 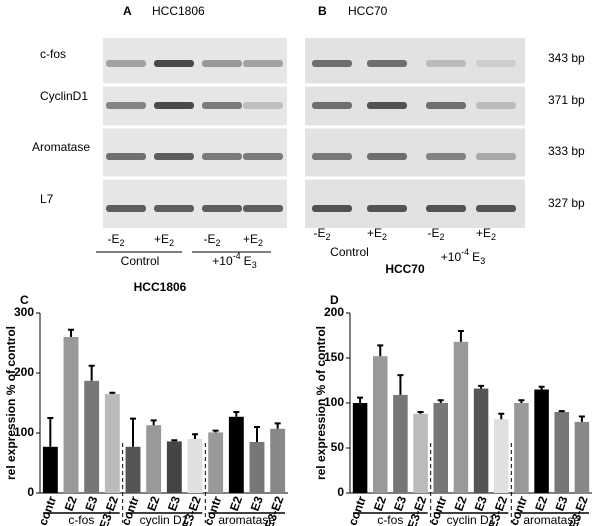 I want to click on band-size: 343 bp, so click(x=566, y=58).